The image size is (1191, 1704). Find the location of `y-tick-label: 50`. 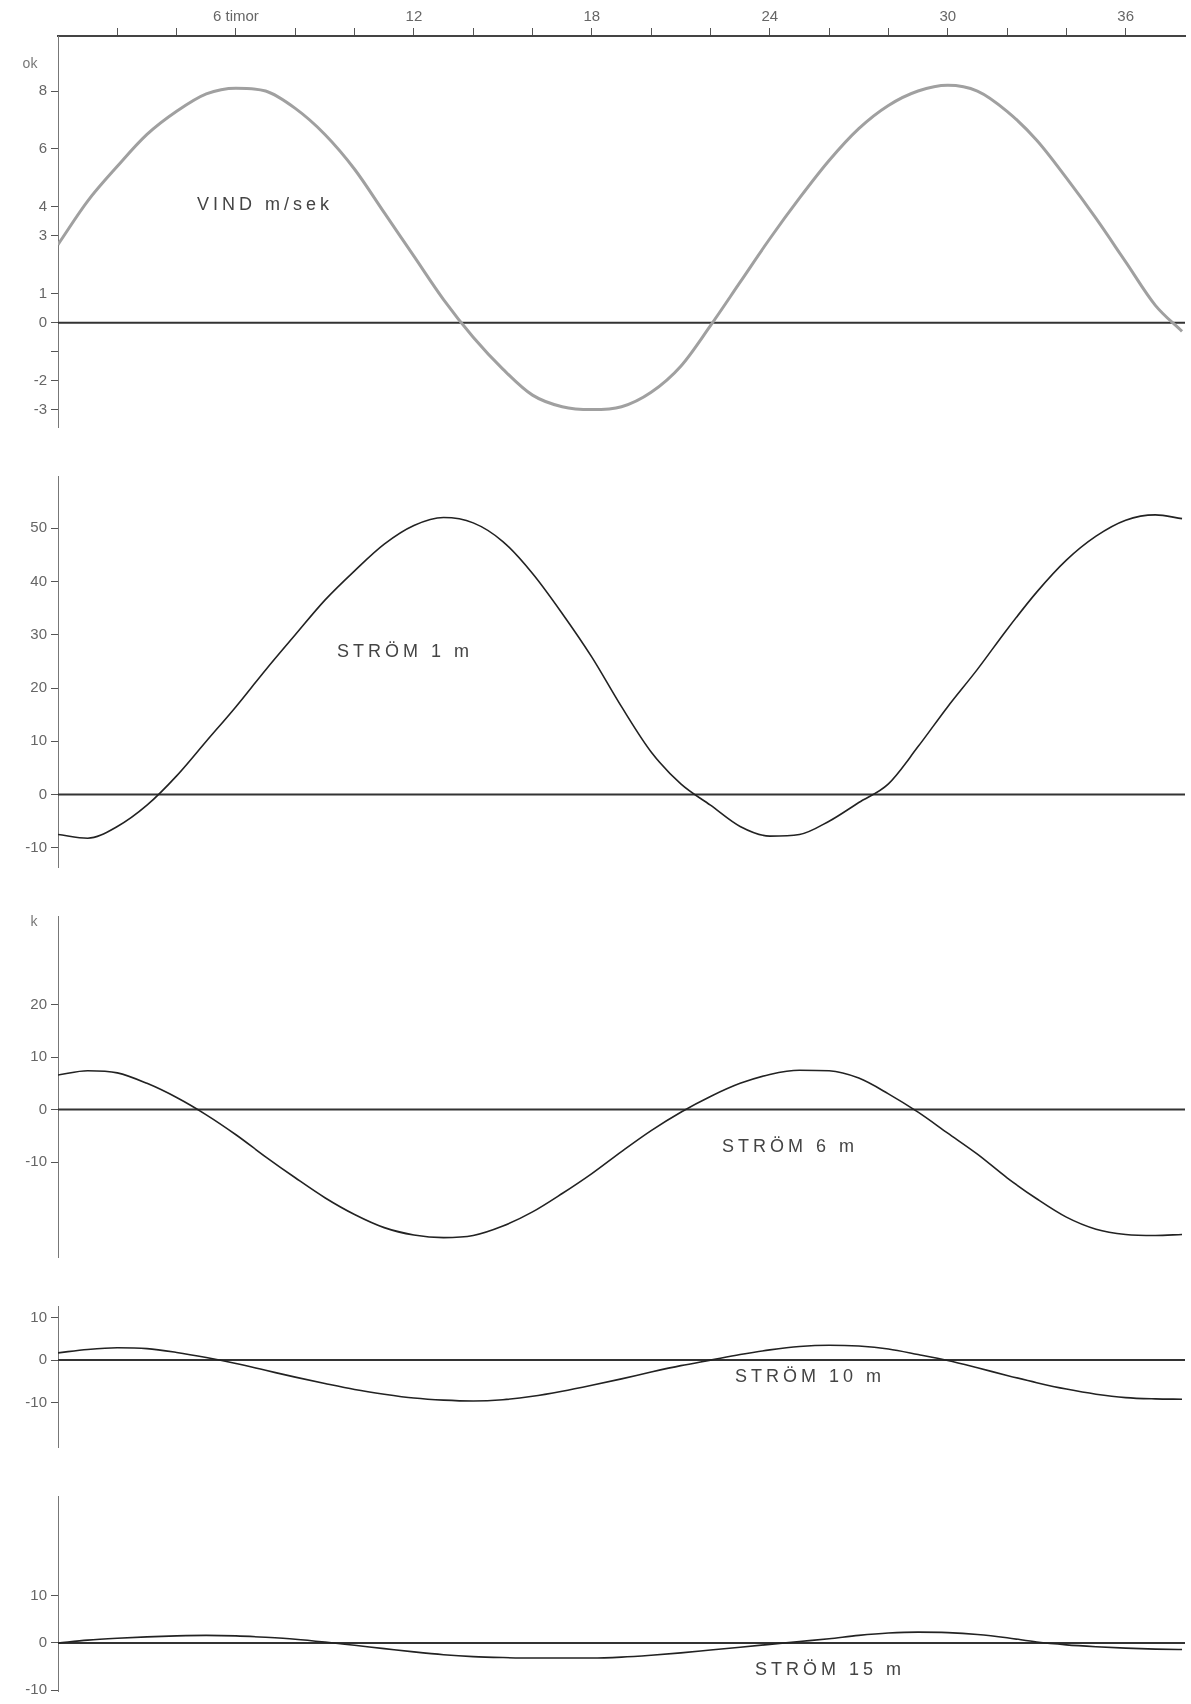

y-tick-label: 50 is located at coordinates (38, 527).